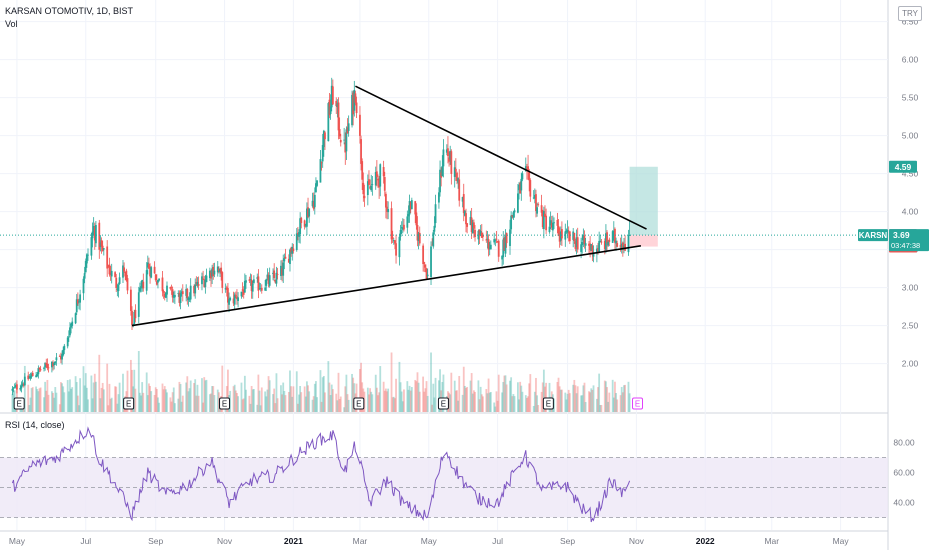 This screenshot has height=555, width=932. Describe the element at coordinates (429, 541) in the screenshot. I see `x-tick-label: May` at that location.